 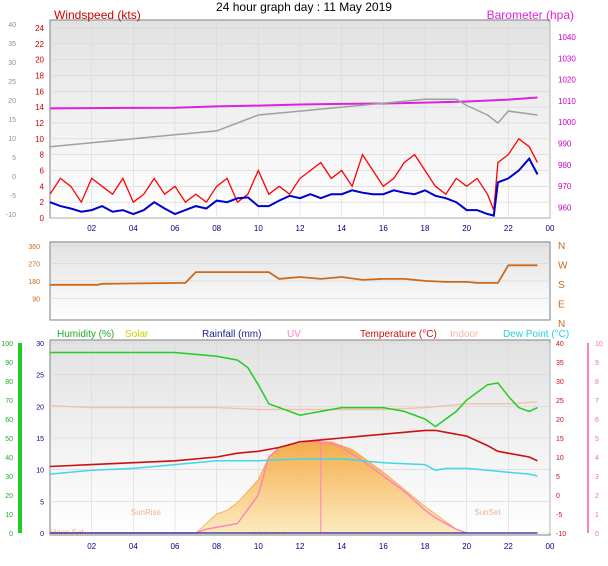 I want to click on rain-y-tick: 10, so click(x=40, y=471).